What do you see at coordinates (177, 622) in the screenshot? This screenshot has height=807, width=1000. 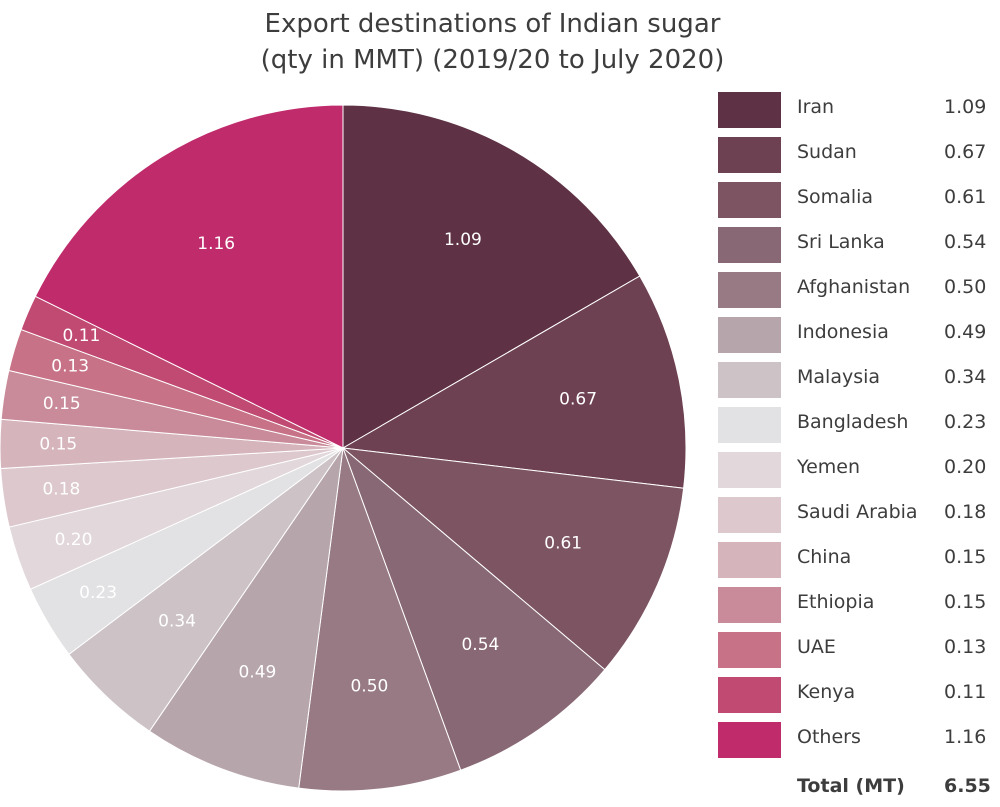 I see `slice-value-label: 0.34` at bounding box center [177, 622].